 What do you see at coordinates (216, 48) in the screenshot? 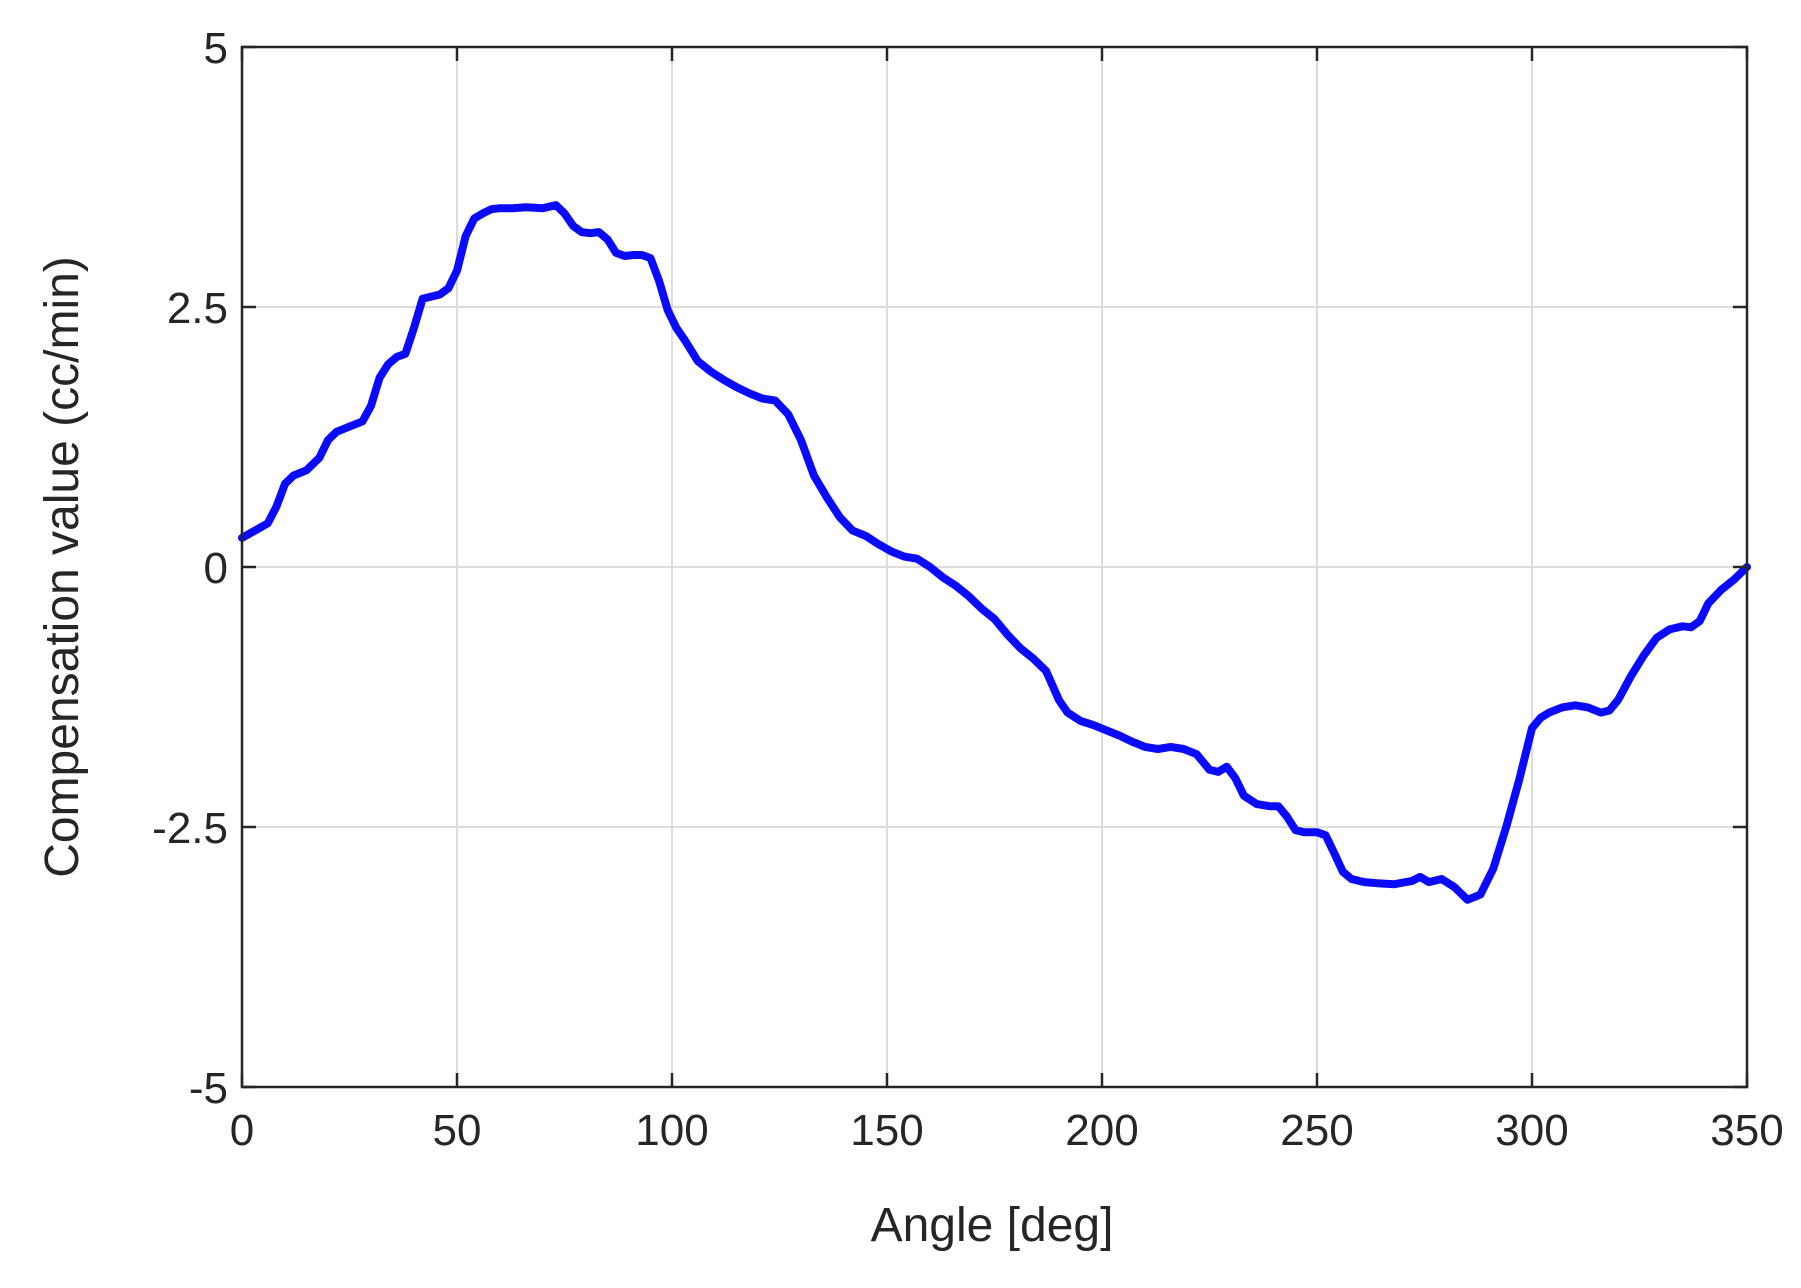
I see `y-tick-label: 5` at bounding box center [216, 48].